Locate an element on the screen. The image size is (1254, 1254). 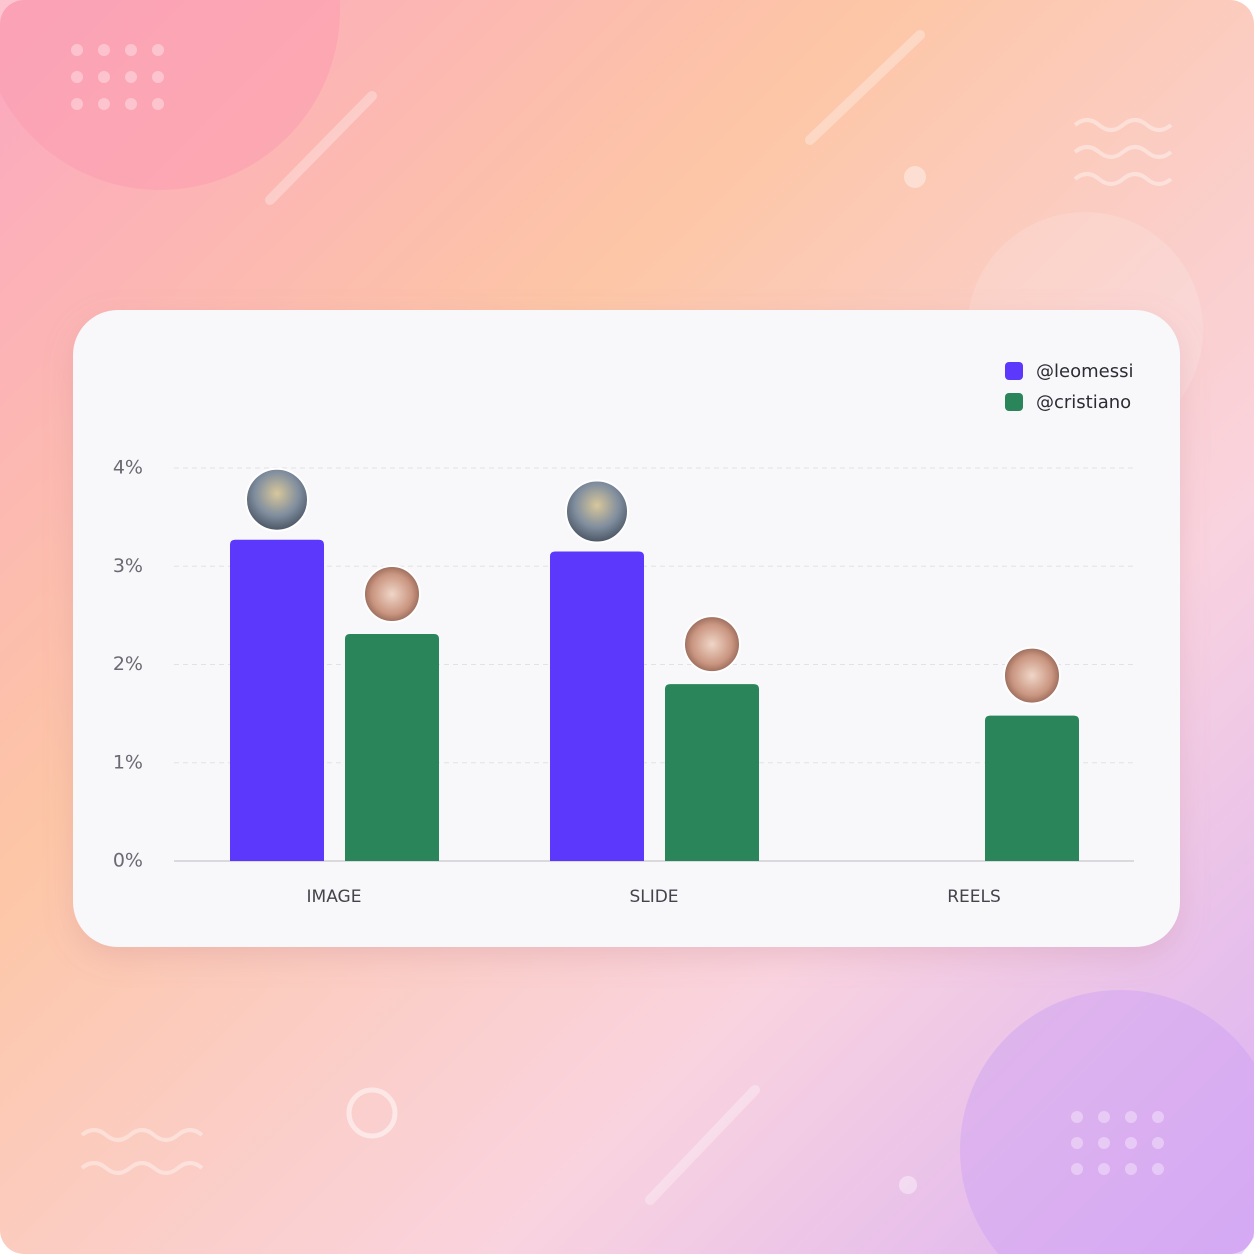
y-tick-label: 2% is located at coordinates (128, 664).